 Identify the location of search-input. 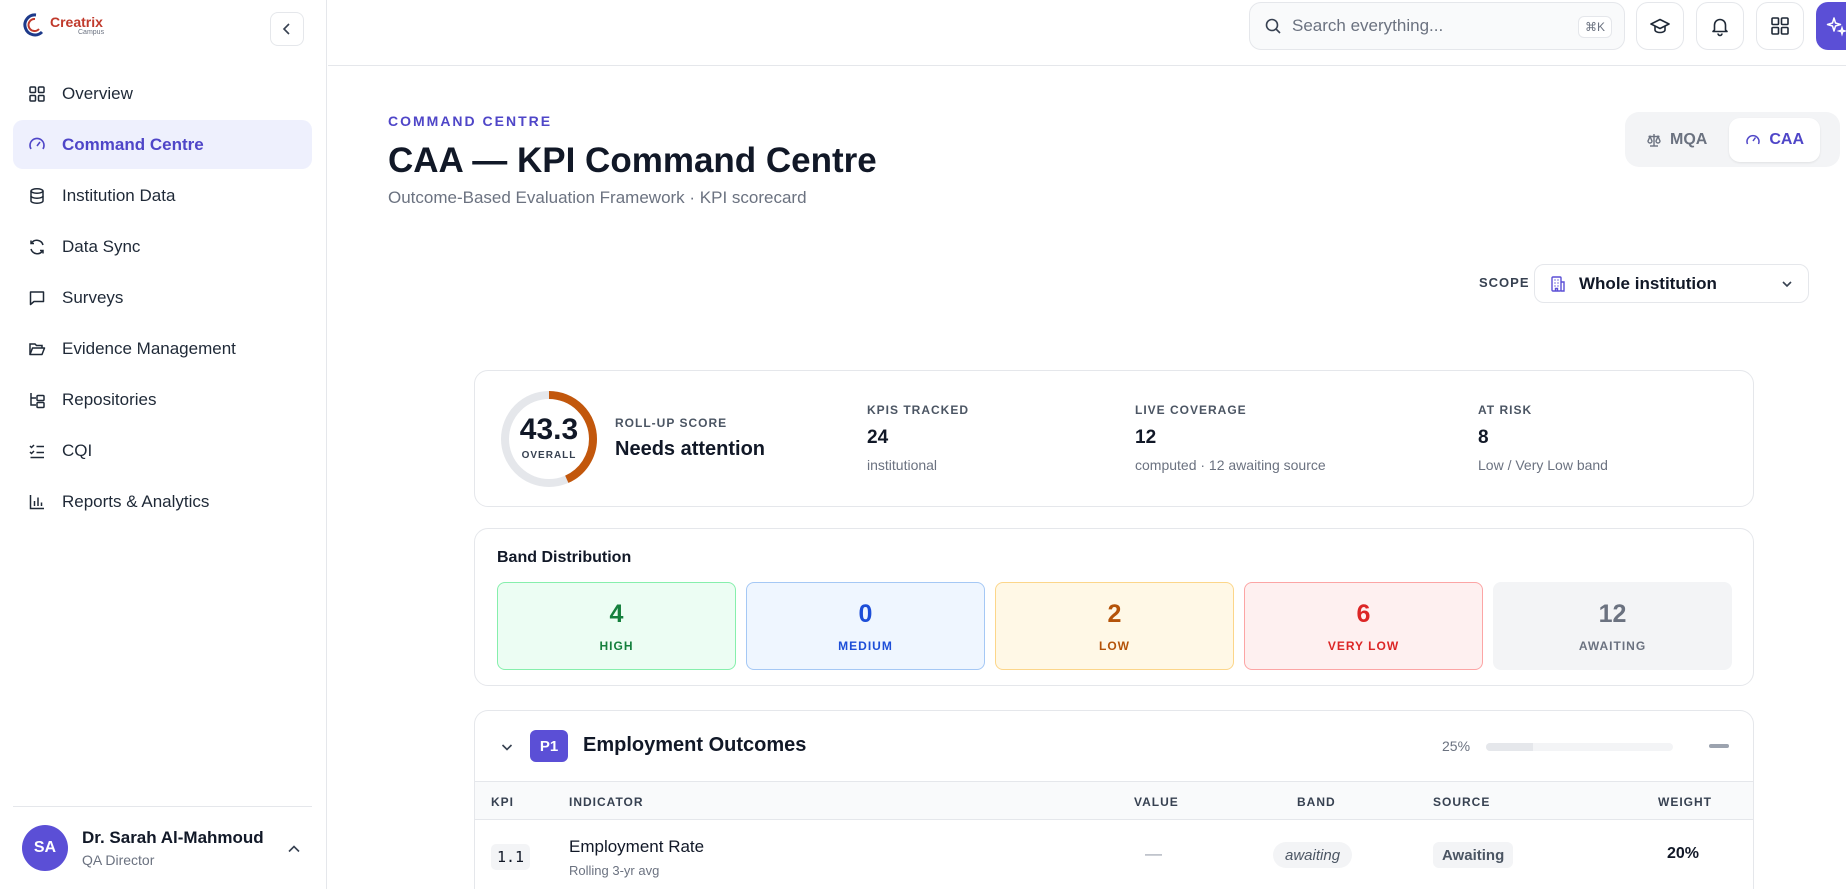
(1427, 26).